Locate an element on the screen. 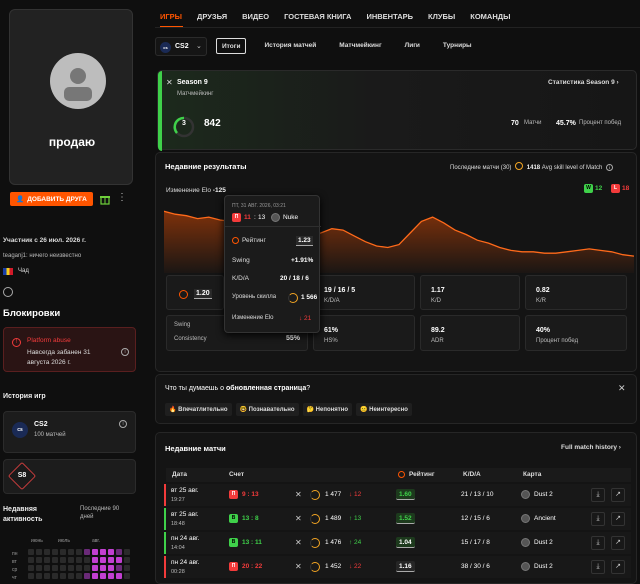  game-card: cs CS2 100 матчей i is located at coordinates (69, 432).